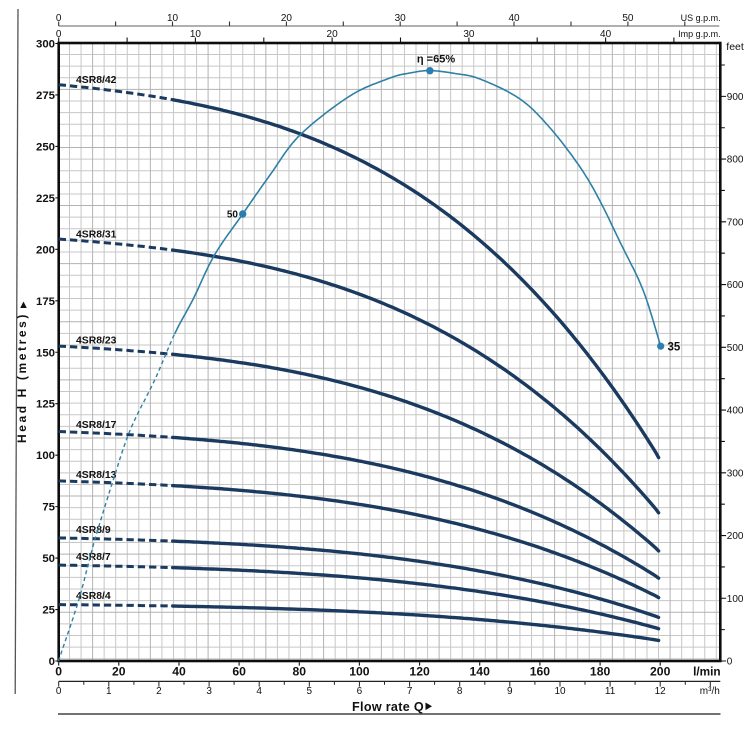  What do you see at coordinates (93, 557) in the screenshot?
I see `svg-text: 4SR8/7` at bounding box center [93, 557].